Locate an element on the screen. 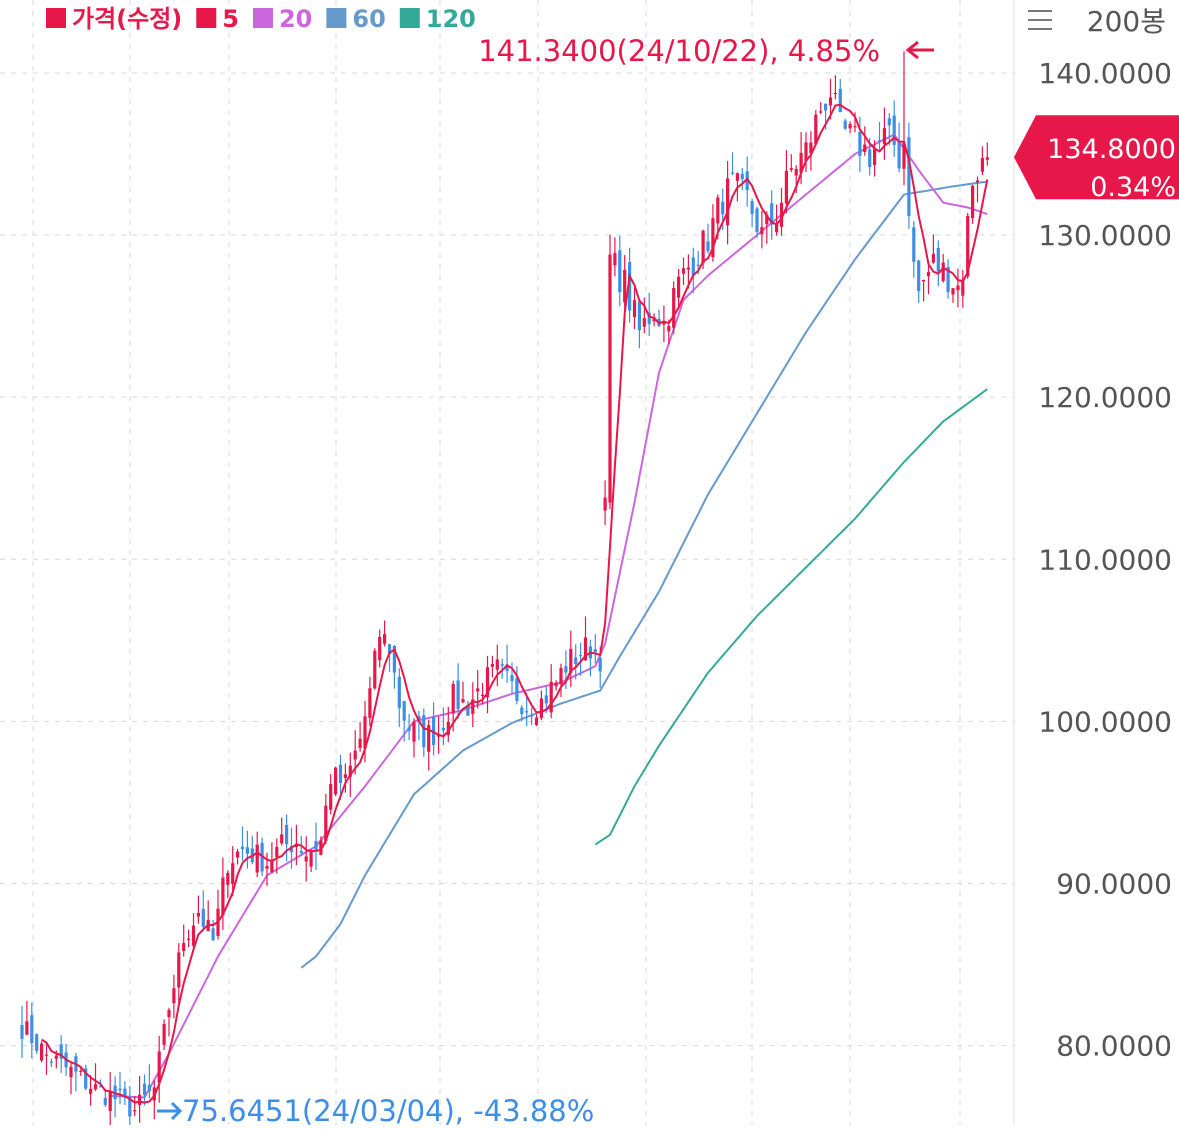 The height and width of the screenshot is (1129, 1179). legend-label: 5 is located at coordinates (230, 19).